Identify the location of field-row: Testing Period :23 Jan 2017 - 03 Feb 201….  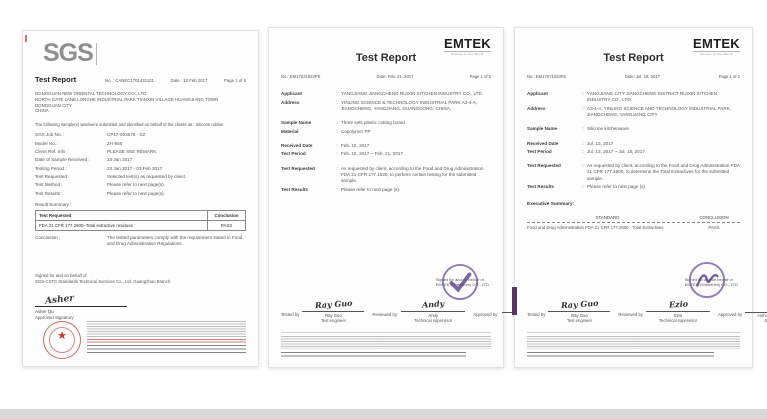
(99, 168).